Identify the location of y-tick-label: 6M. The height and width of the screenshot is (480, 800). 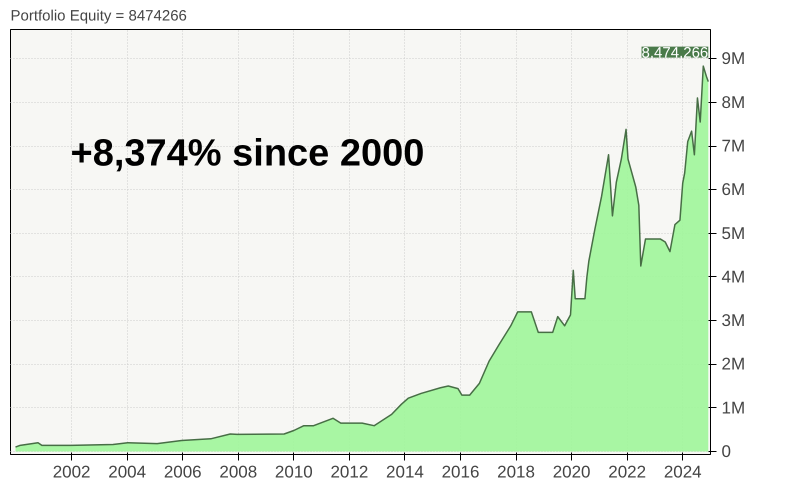
(734, 190).